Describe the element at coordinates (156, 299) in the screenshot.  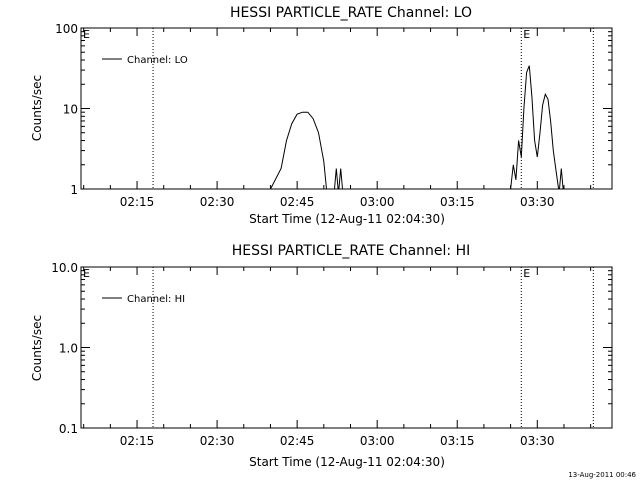
I see `legend-label: Channel: HI` at that location.